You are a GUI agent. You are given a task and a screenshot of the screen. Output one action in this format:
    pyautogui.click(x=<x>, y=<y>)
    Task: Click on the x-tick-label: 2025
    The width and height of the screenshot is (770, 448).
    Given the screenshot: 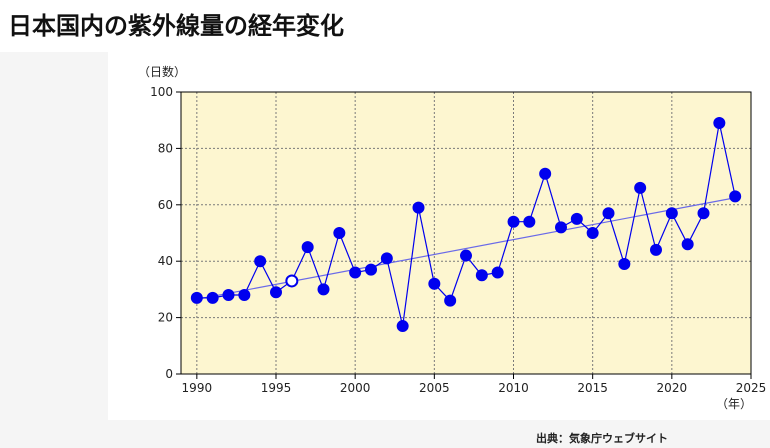 What is the action you would take?
    pyautogui.click(x=751, y=388)
    